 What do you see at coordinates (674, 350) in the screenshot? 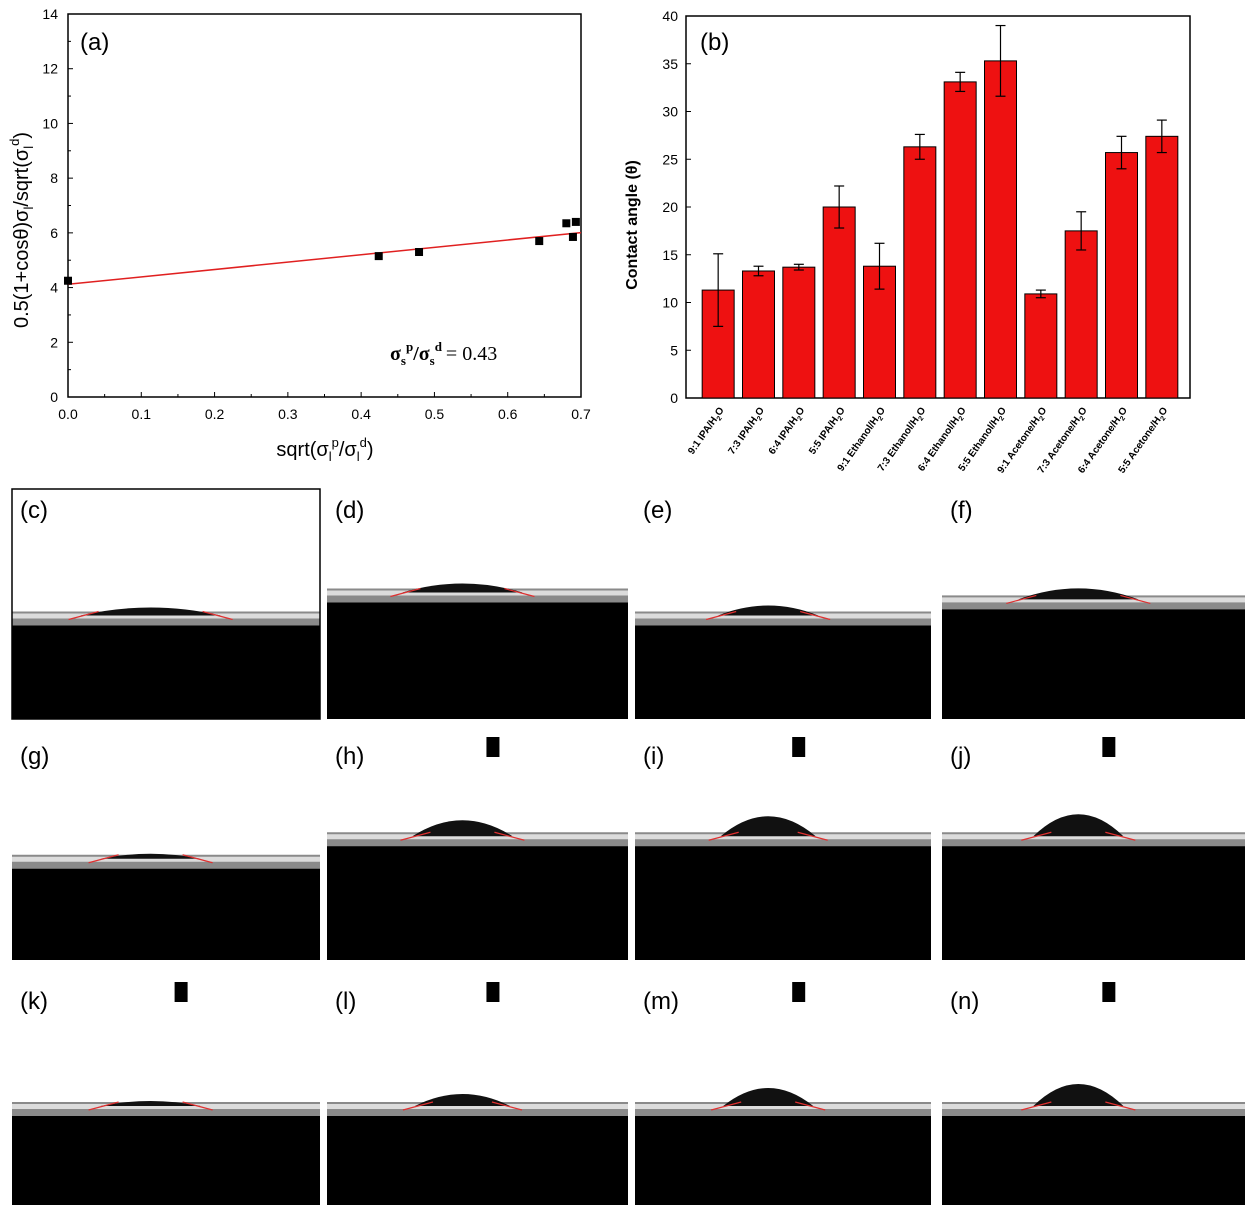
I see `y-tick-label: 5` at bounding box center [674, 350].